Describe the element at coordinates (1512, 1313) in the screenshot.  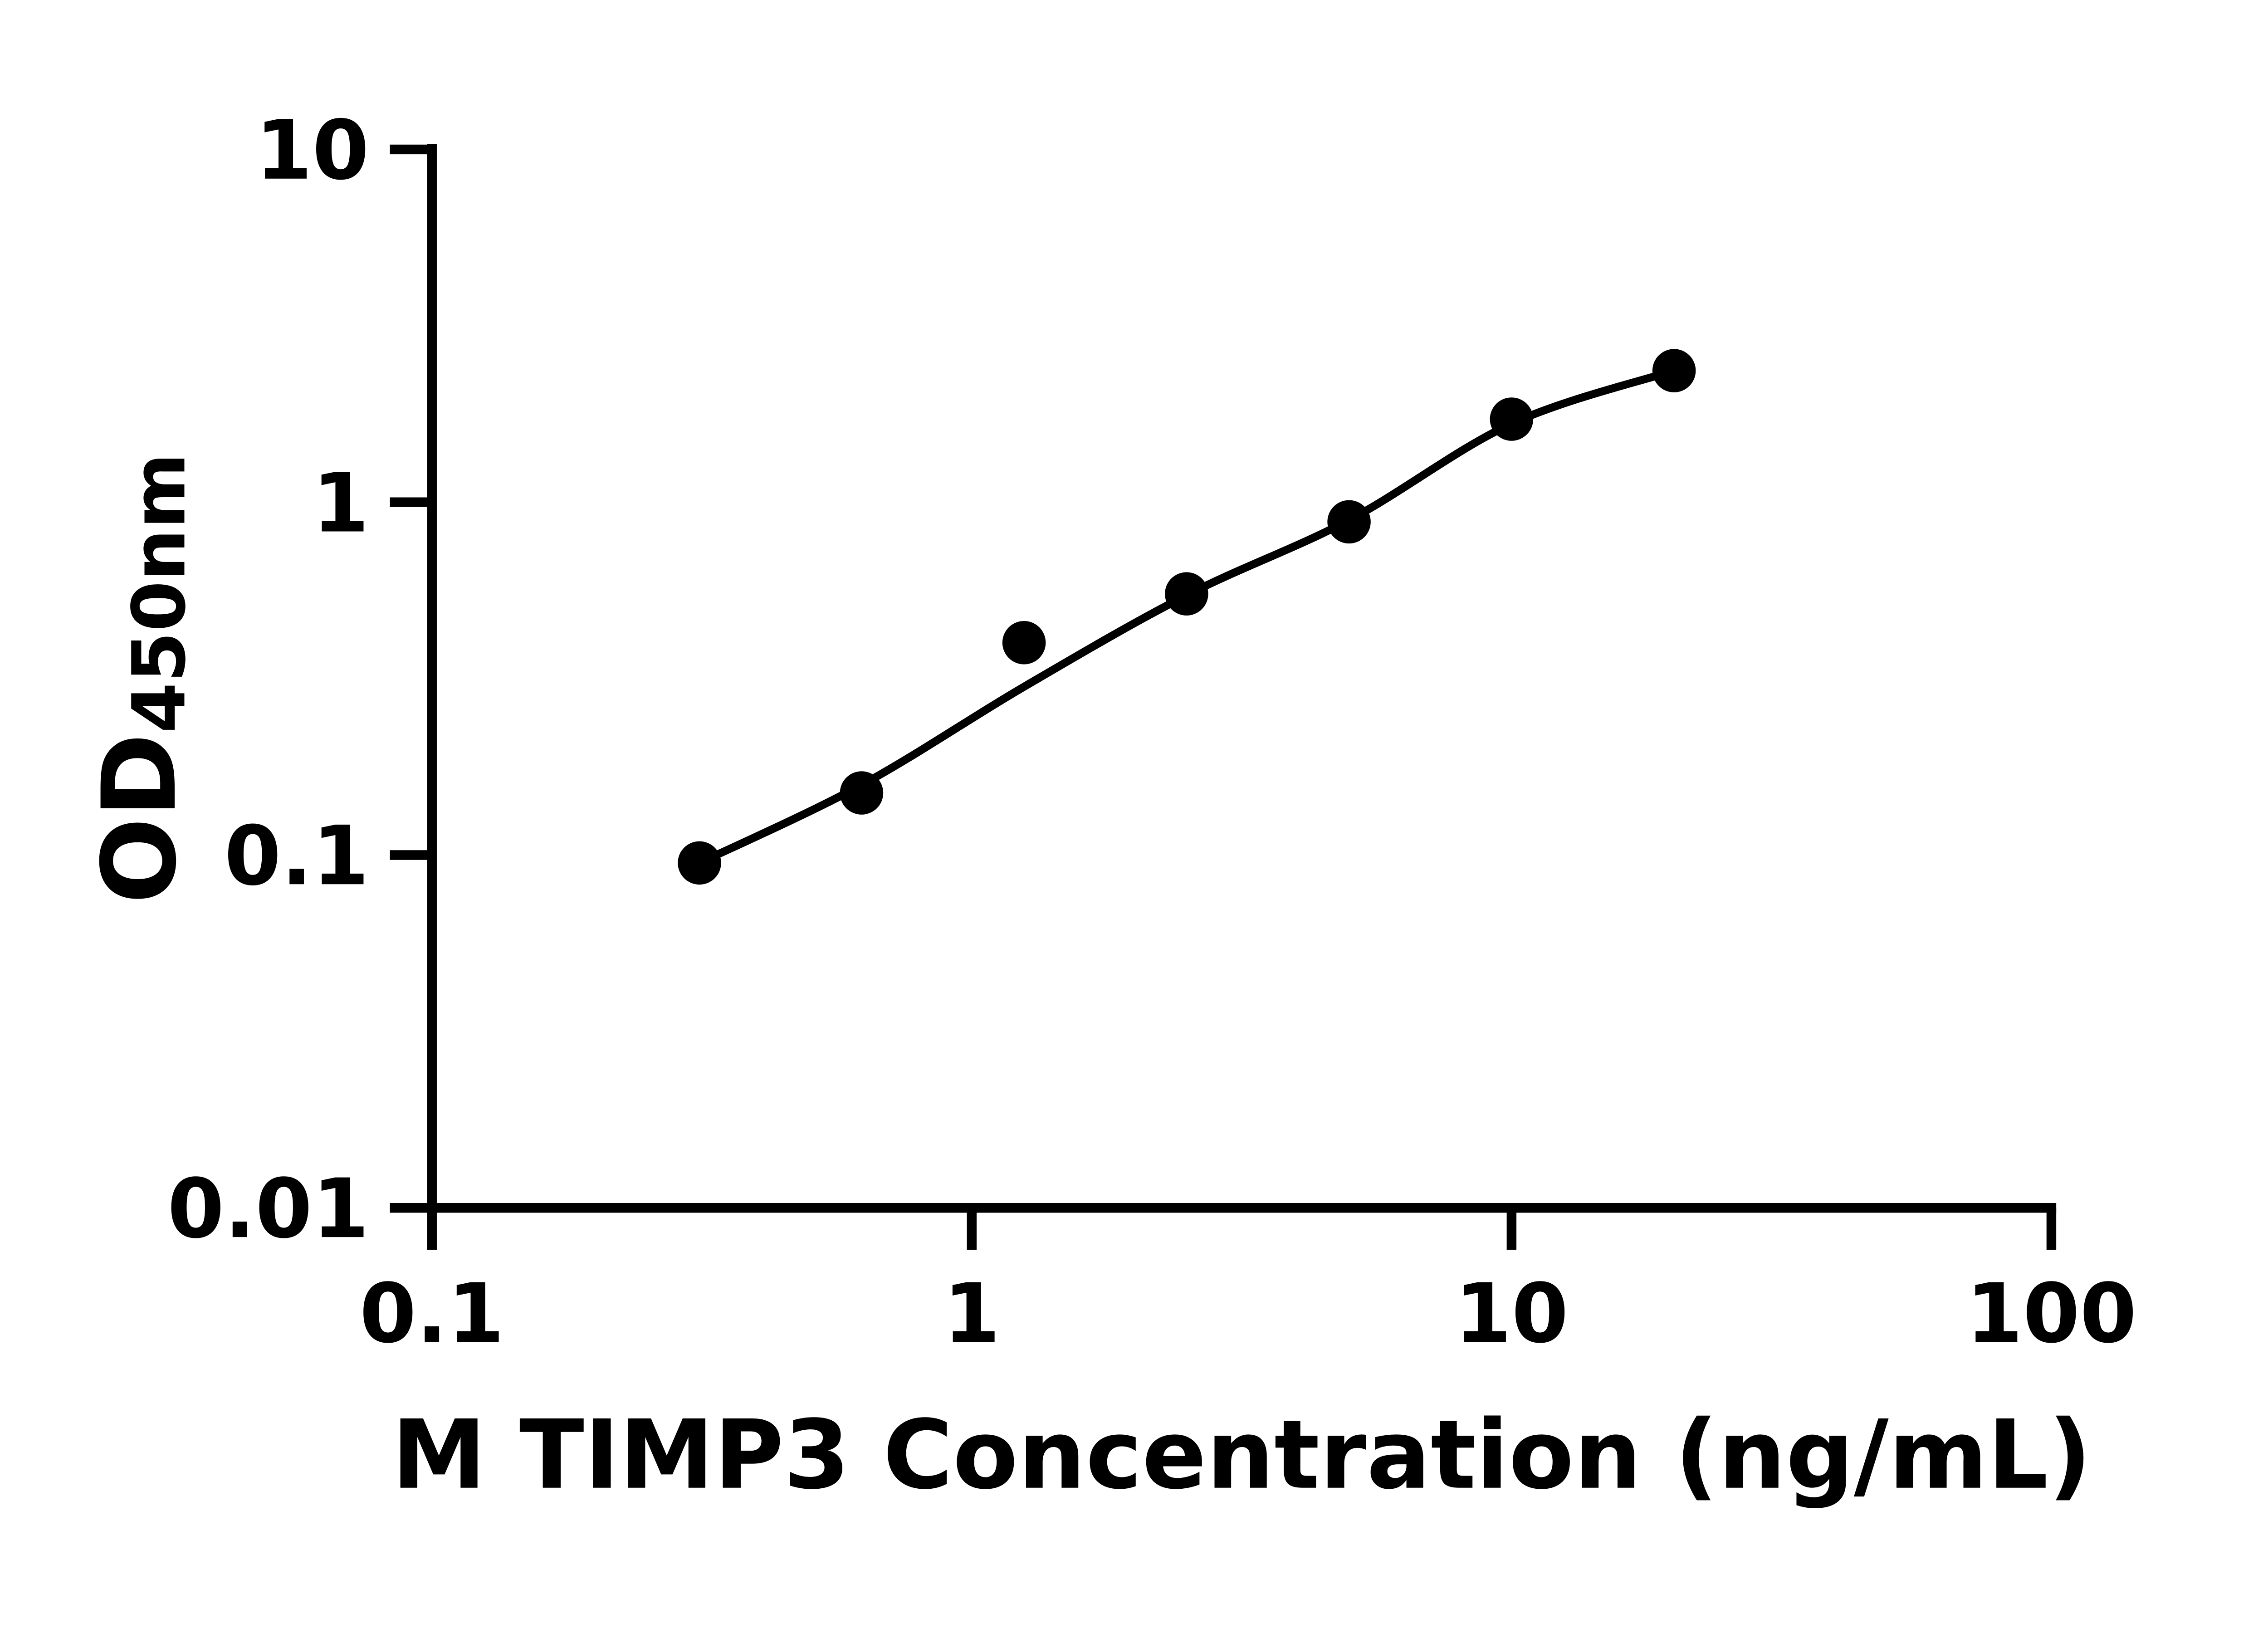
I see `x-tick-label: 10` at that location.